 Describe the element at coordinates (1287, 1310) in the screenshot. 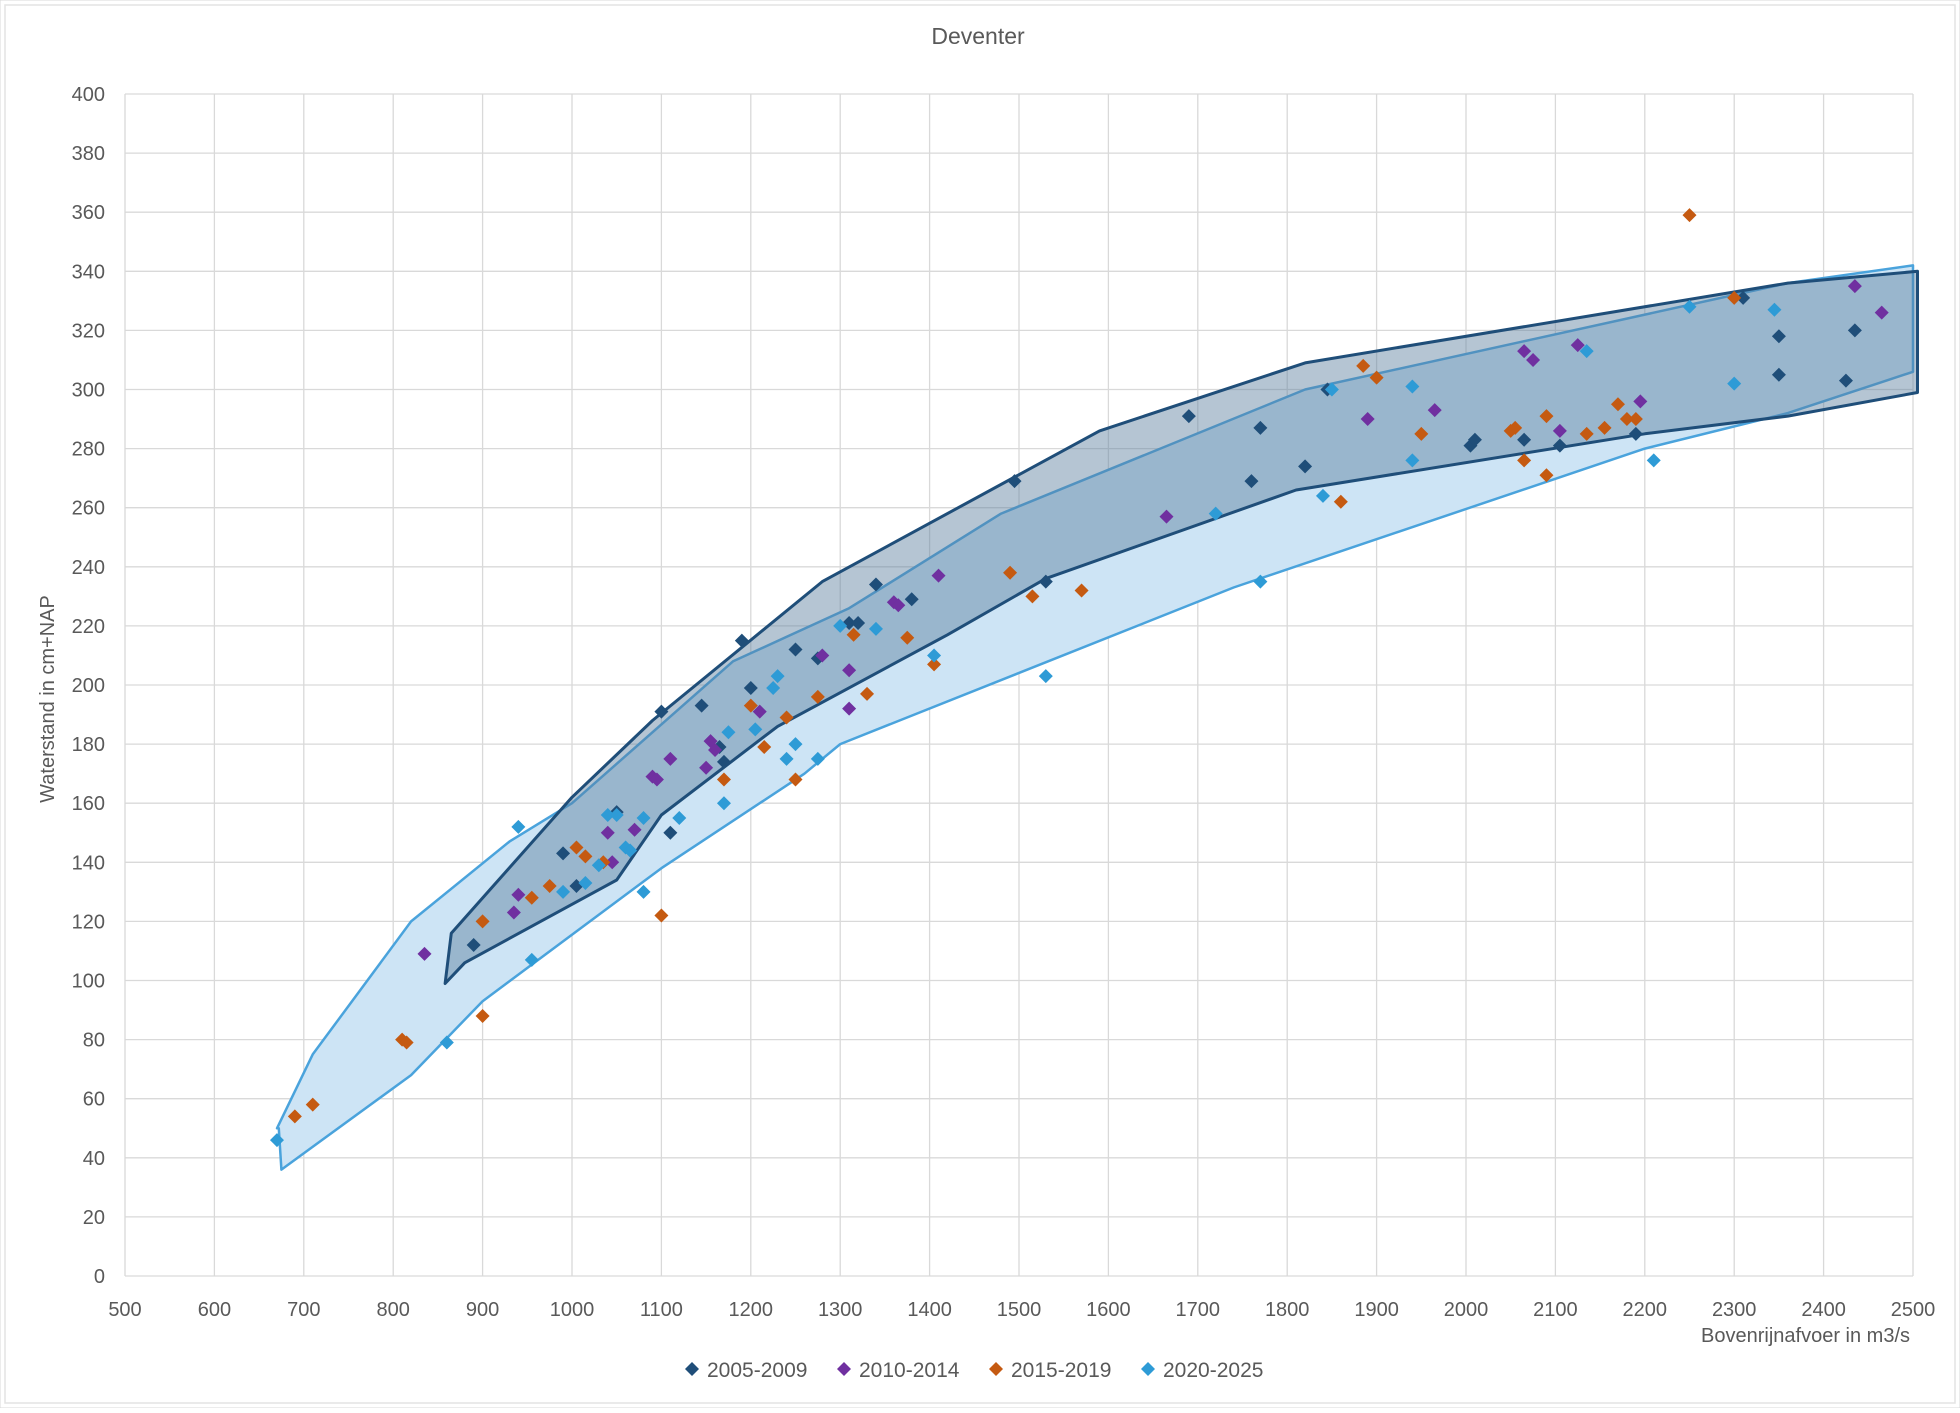

I see `x-tick-label: 1800` at that location.